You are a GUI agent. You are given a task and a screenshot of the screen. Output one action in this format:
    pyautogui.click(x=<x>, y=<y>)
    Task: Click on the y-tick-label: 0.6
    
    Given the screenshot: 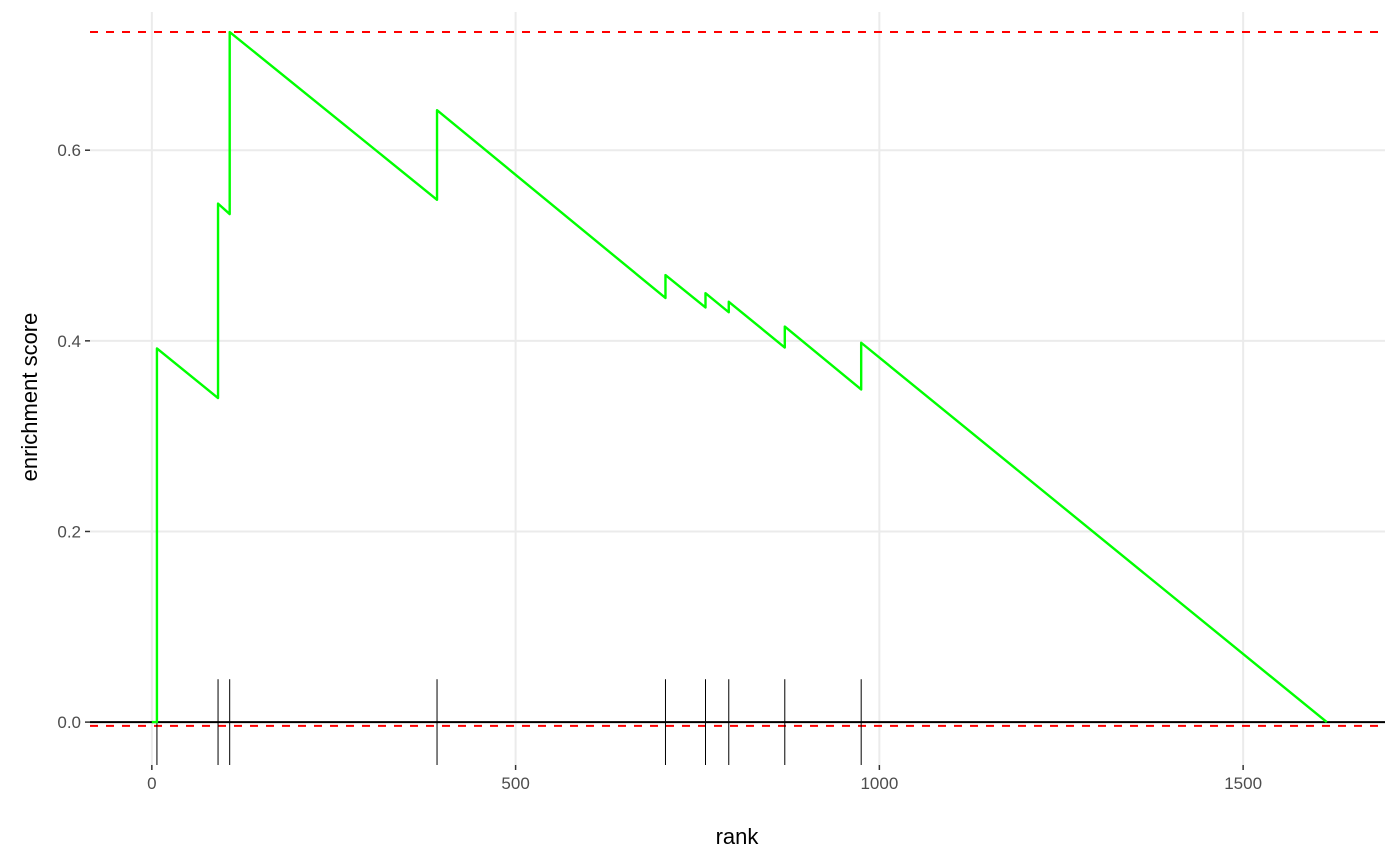 What is the action you would take?
    pyautogui.click(x=69, y=150)
    